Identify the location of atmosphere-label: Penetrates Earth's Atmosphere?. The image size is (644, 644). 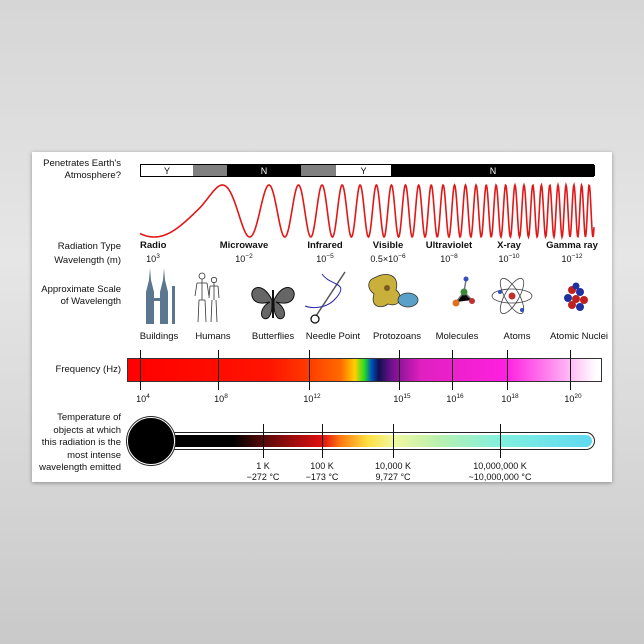
(82, 169).